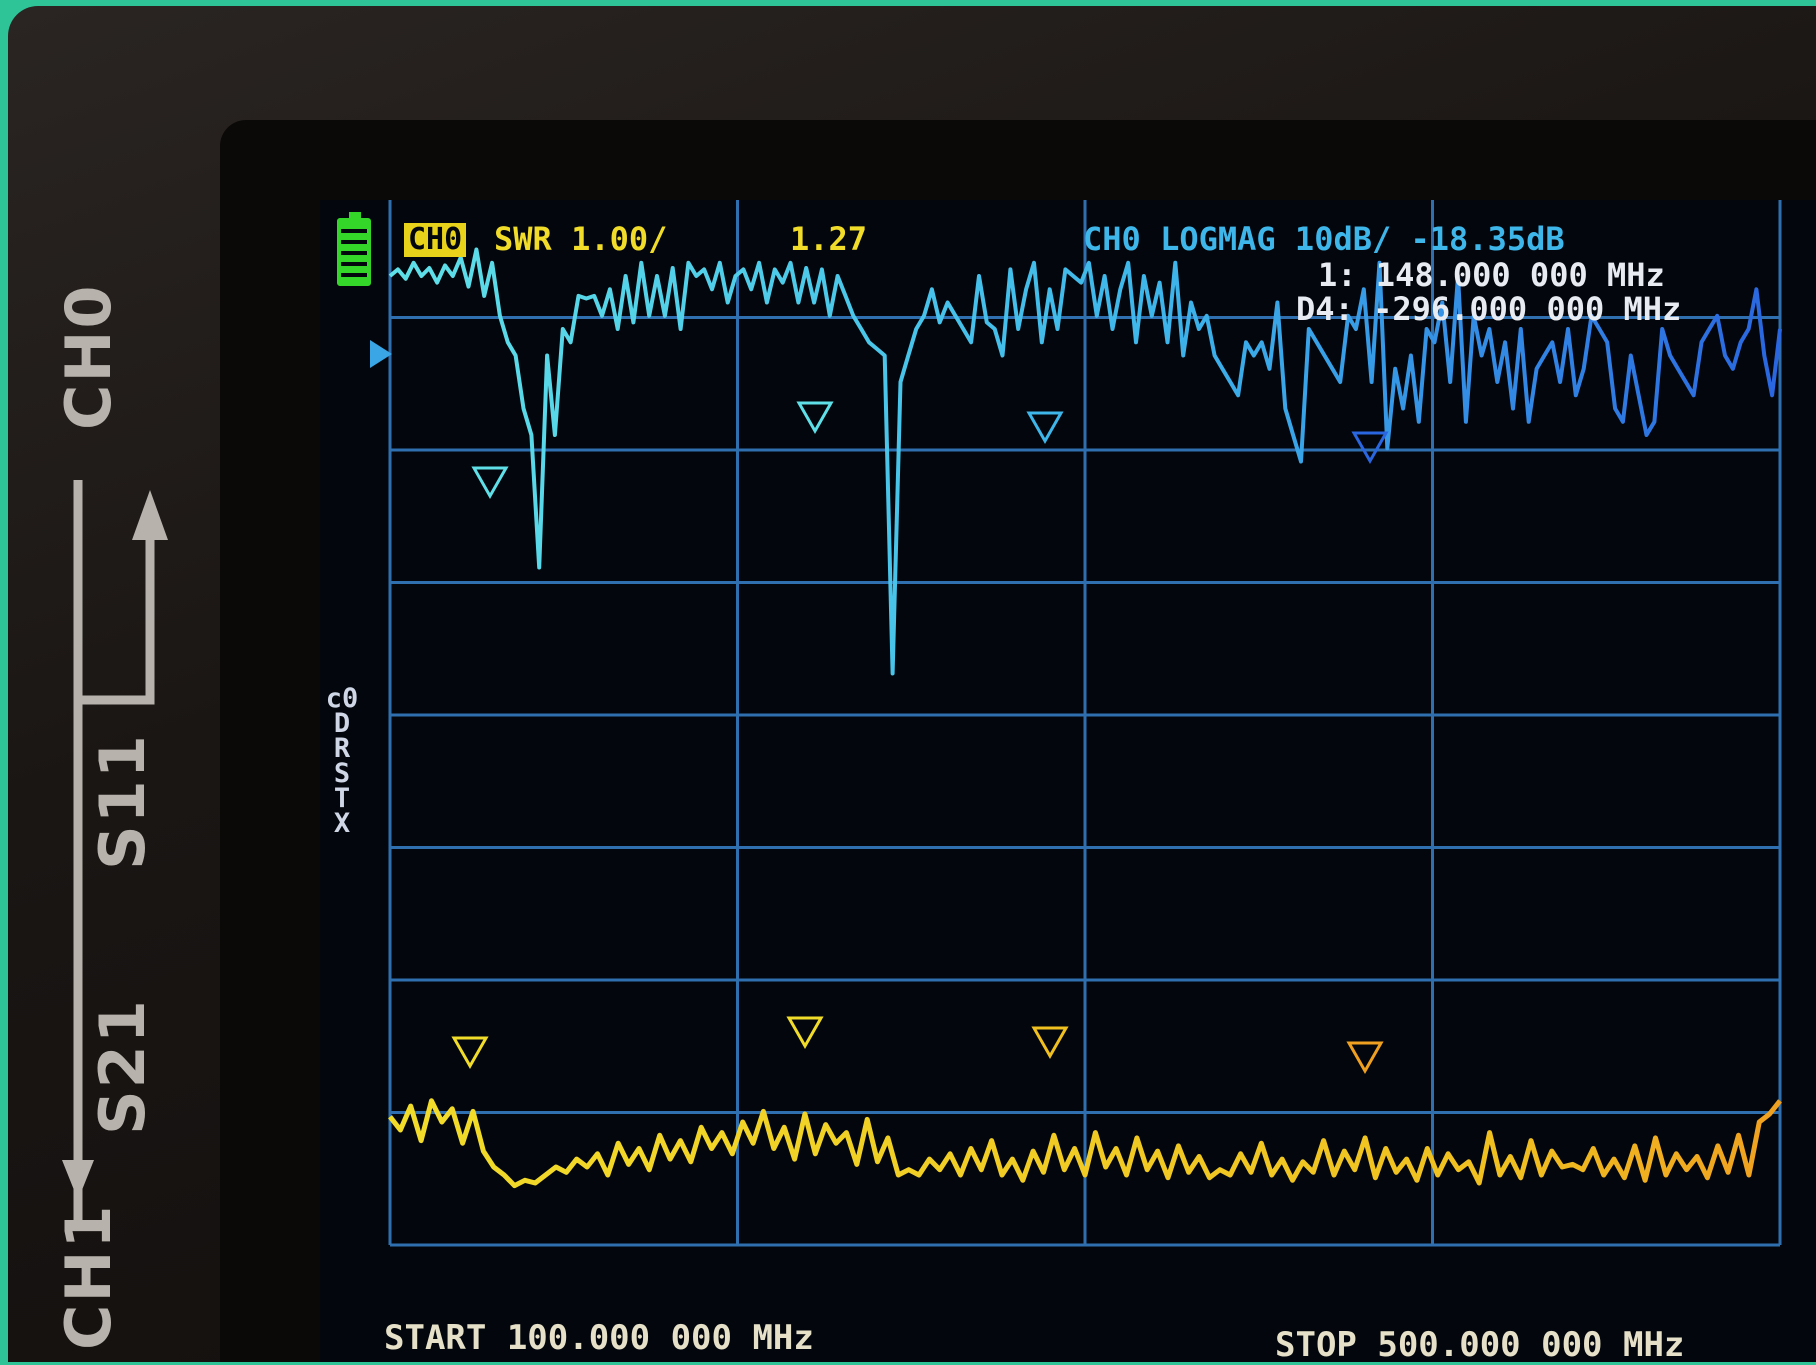 This screenshot has width=1816, height=1365. Describe the element at coordinates (342, 823) in the screenshot. I see `status-char: X` at that location.